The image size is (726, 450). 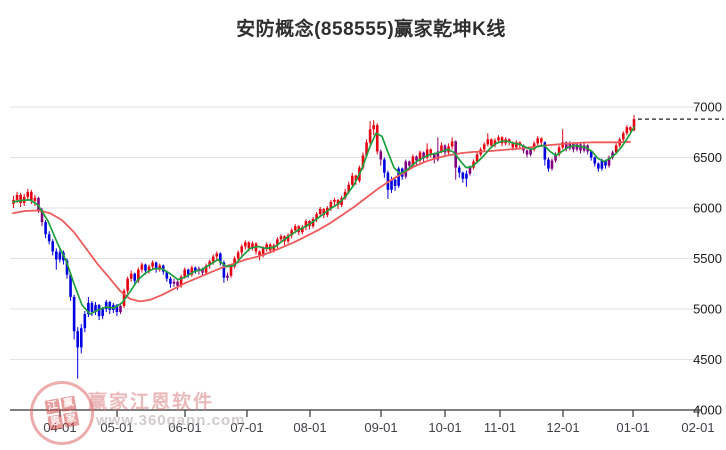 What do you see at coordinates (371, 29) in the screenshot?
I see `chart-title: 安防概念(858555)赢家乾坤K线` at bounding box center [371, 29].